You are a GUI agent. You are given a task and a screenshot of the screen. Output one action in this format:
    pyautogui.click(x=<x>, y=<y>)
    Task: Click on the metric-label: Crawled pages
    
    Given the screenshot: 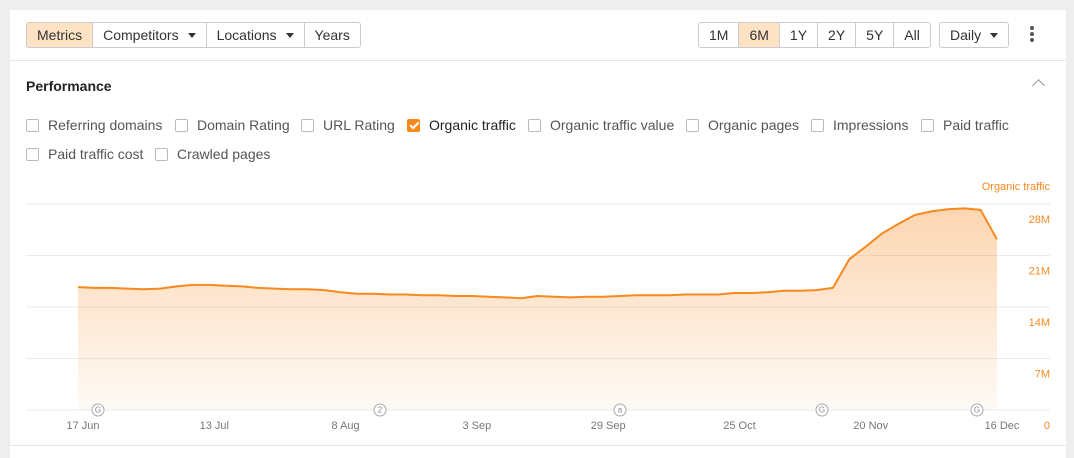 What is the action you would take?
    pyautogui.click(x=224, y=154)
    